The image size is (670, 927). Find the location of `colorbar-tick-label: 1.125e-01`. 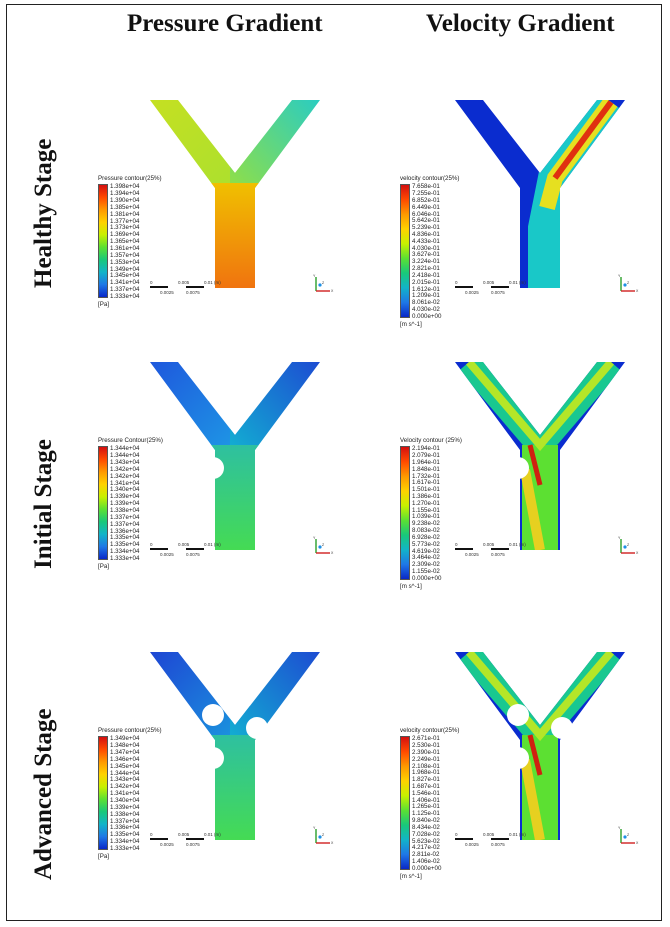

colorbar-tick-label: 1.125e-01 is located at coordinates (426, 814).